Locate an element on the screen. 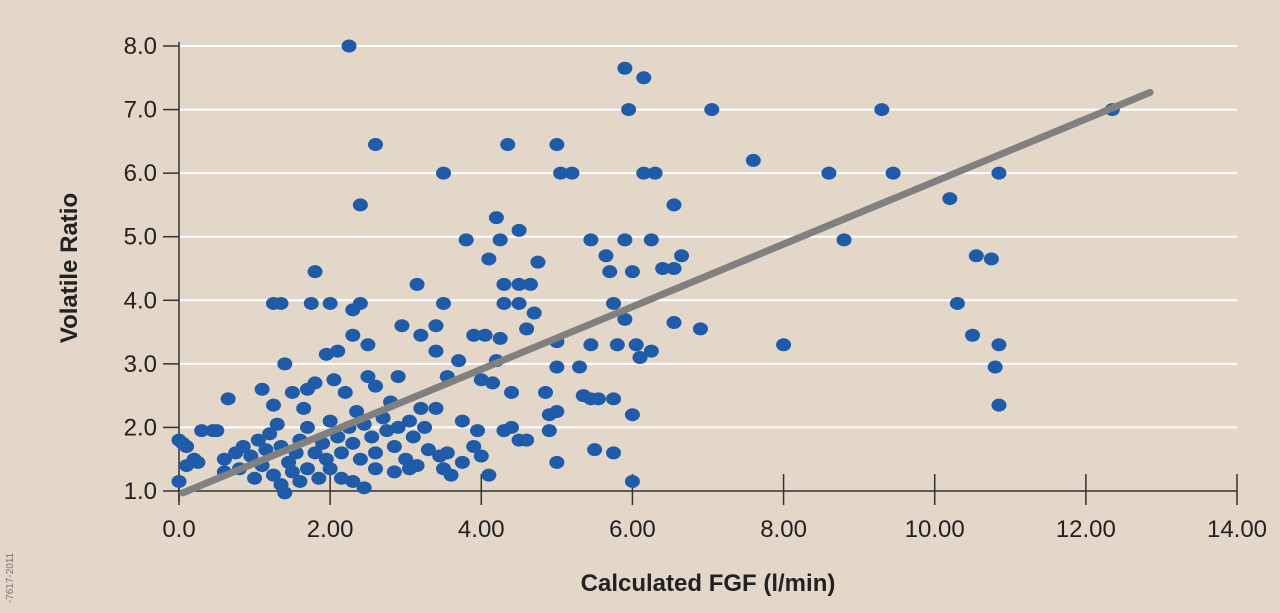 The width and height of the screenshot is (1280, 613). x-tick-label: 12.00 is located at coordinates (1086, 529).